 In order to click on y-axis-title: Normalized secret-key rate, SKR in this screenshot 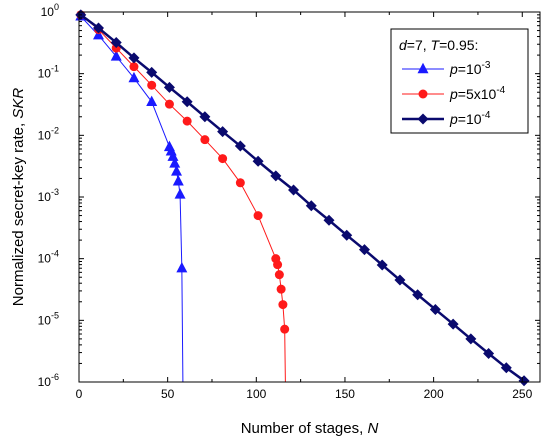, I will do `click(18, 197)`.